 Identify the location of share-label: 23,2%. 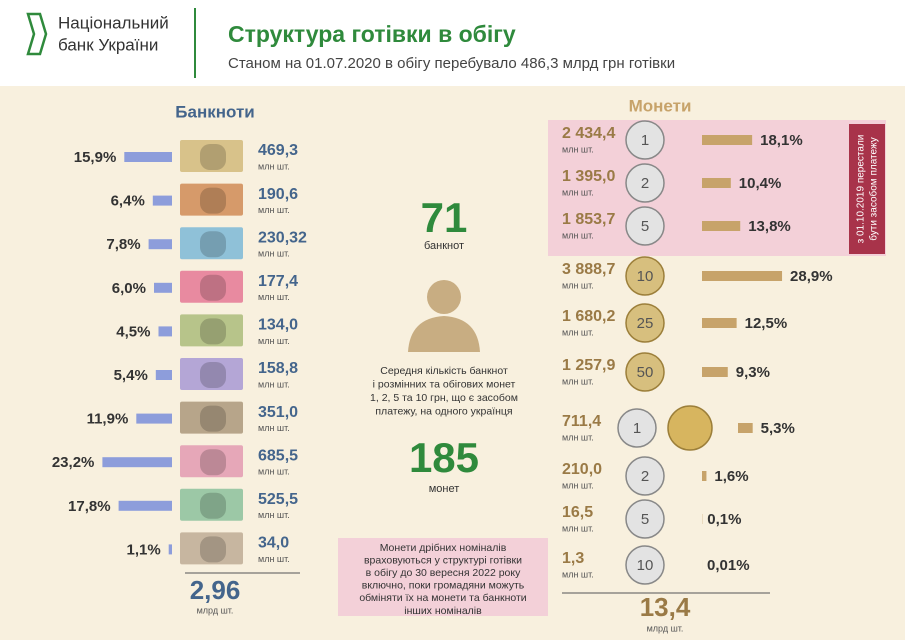
(73, 462).